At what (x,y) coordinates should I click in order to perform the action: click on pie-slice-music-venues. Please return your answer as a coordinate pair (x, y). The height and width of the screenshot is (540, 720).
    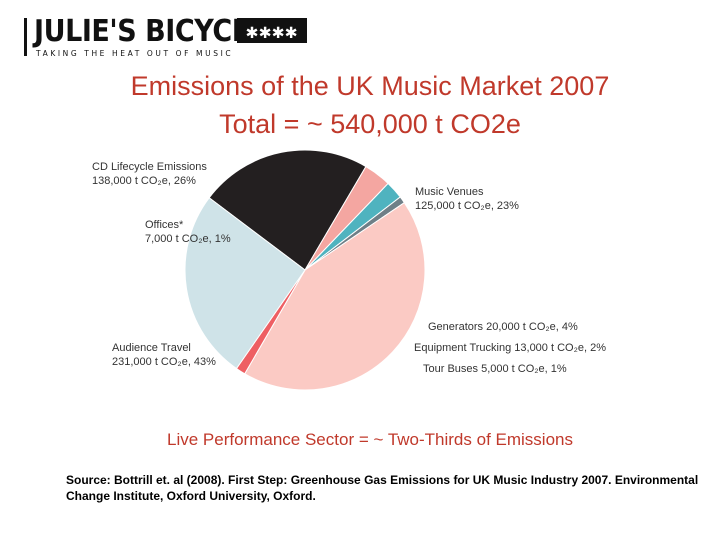
    Looking at the image, I should click on (287, 210).